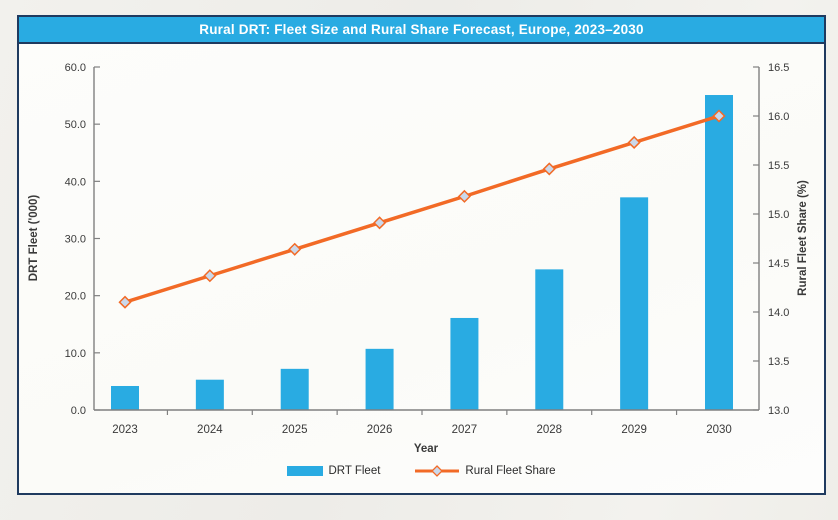  What do you see at coordinates (778, 117) in the screenshot?
I see `right-axis-tick-label: 16.0` at bounding box center [778, 117].